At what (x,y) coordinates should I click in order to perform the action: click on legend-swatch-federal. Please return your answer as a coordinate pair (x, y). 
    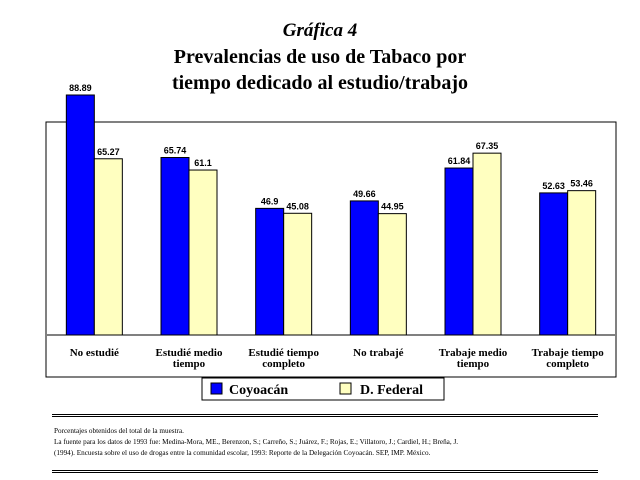
    Looking at the image, I should click on (345, 388).